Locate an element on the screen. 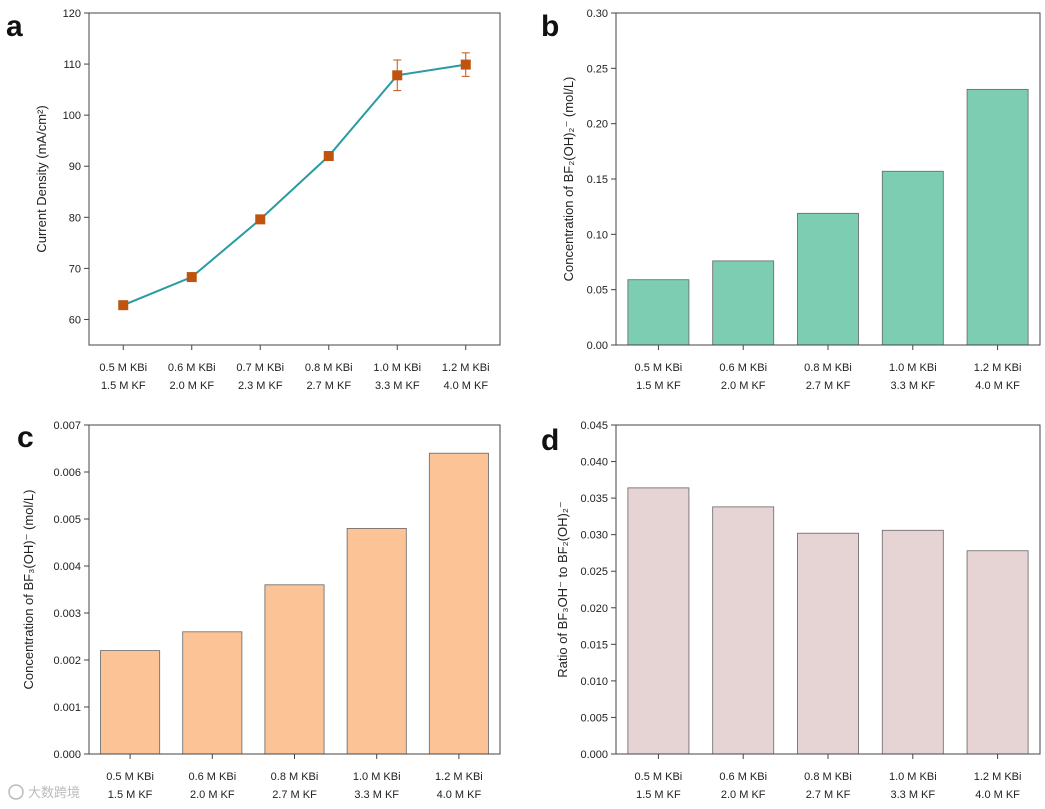  xtick-label2-b-0: 1.5 M KF is located at coordinates (658, 386).